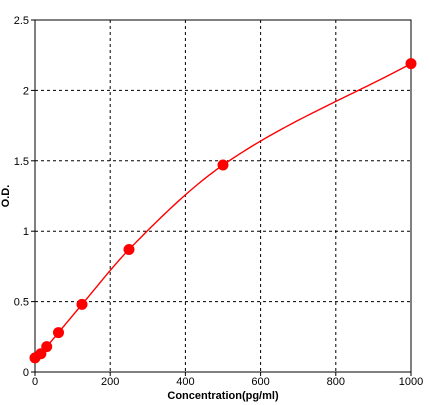 This screenshot has height=405, width=429. What do you see at coordinates (26, 373) in the screenshot?
I see `y-tick-label: 0` at bounding box center [26, 373].